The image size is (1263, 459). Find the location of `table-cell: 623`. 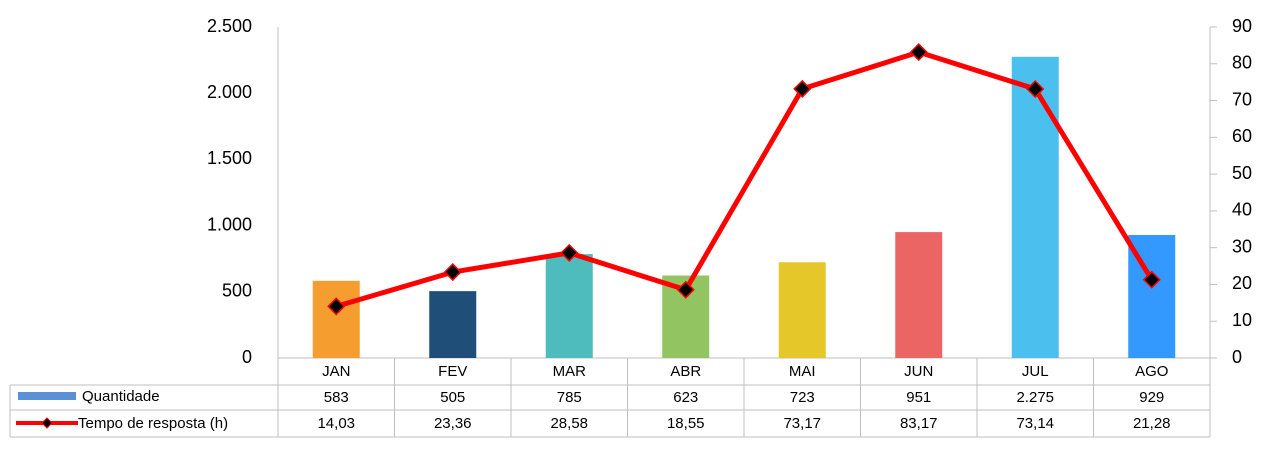

table-cell: 623 is located at coordinates (685, 397).